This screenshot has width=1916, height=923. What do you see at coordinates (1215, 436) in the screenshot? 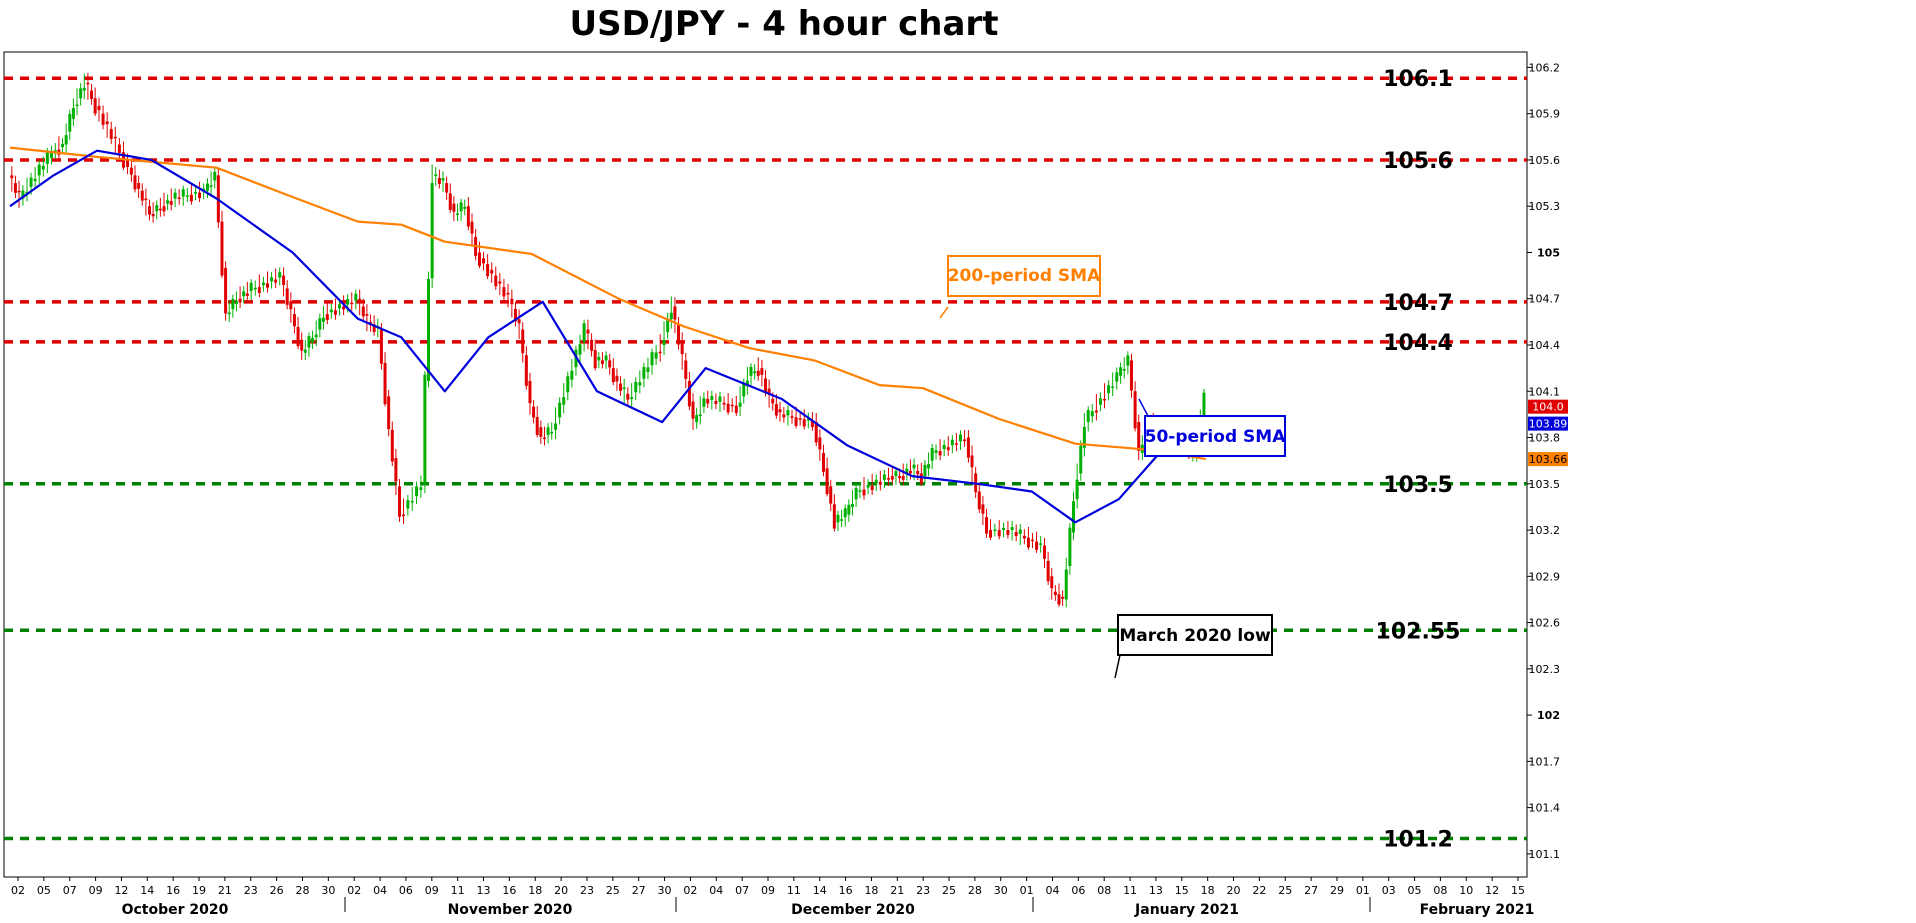
I see `sma50-callout-box` at bounding box center [1215, 436].